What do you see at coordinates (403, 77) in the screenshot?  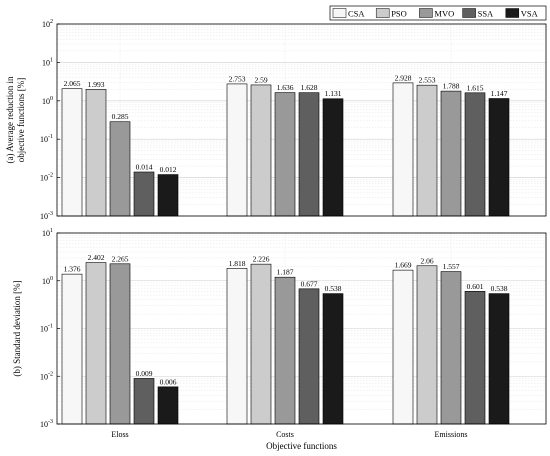 I see `data-label: 2.928` at bounding box center [403, 77].